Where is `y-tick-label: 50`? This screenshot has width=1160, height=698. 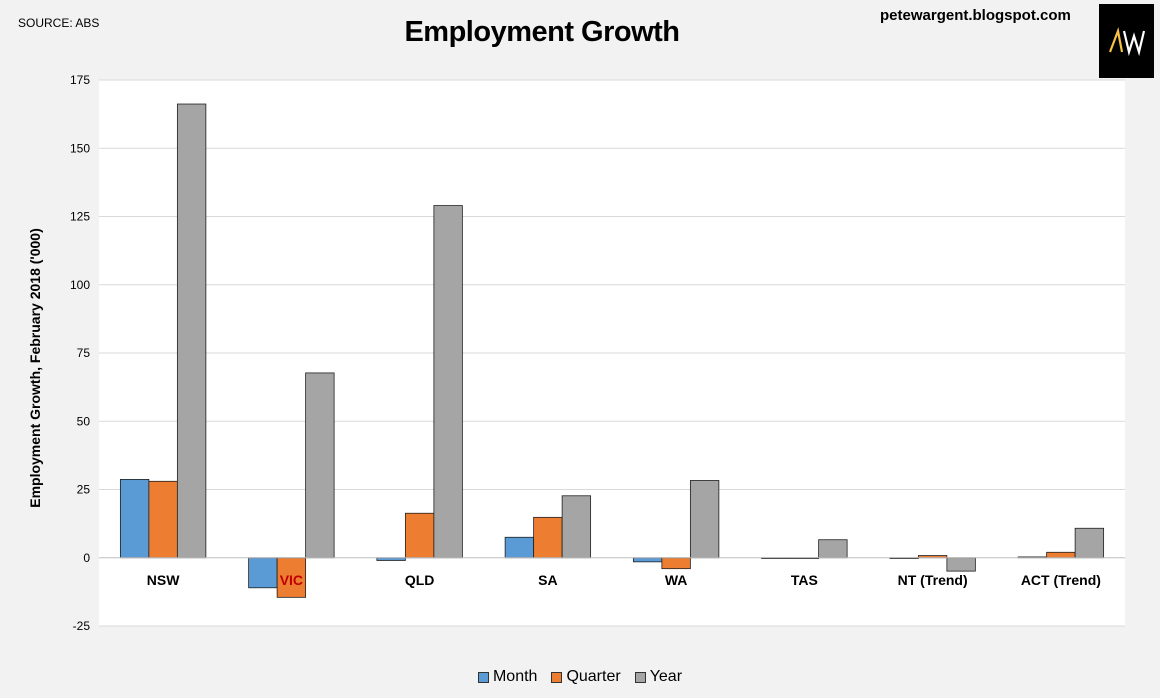
y-tick-label: 50 is located at coordinates (84, 421).